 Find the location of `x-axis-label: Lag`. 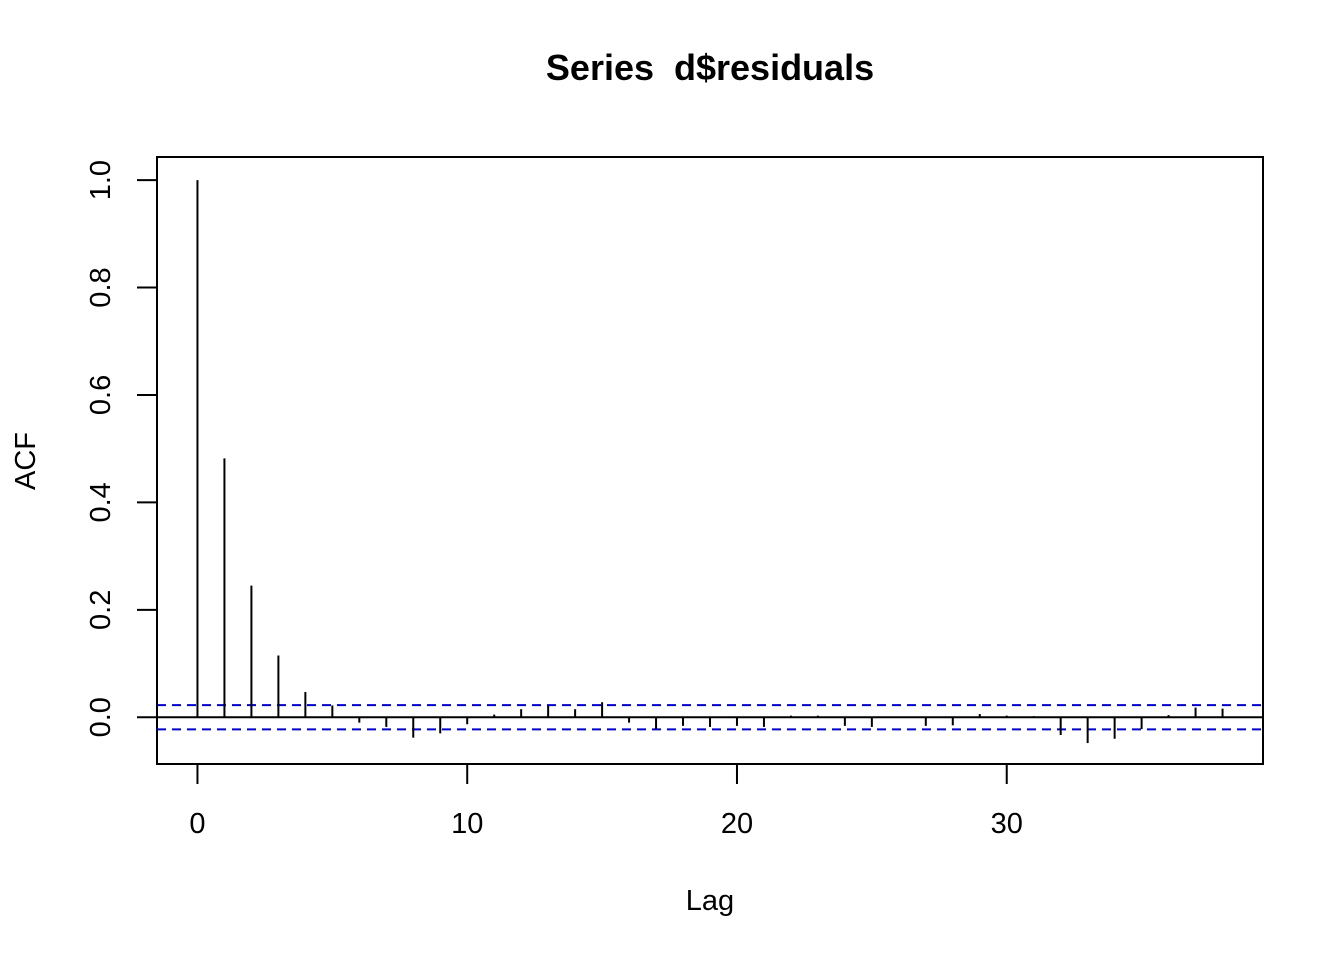

x-axis-label: Lag is located at coordinates (710, 901).